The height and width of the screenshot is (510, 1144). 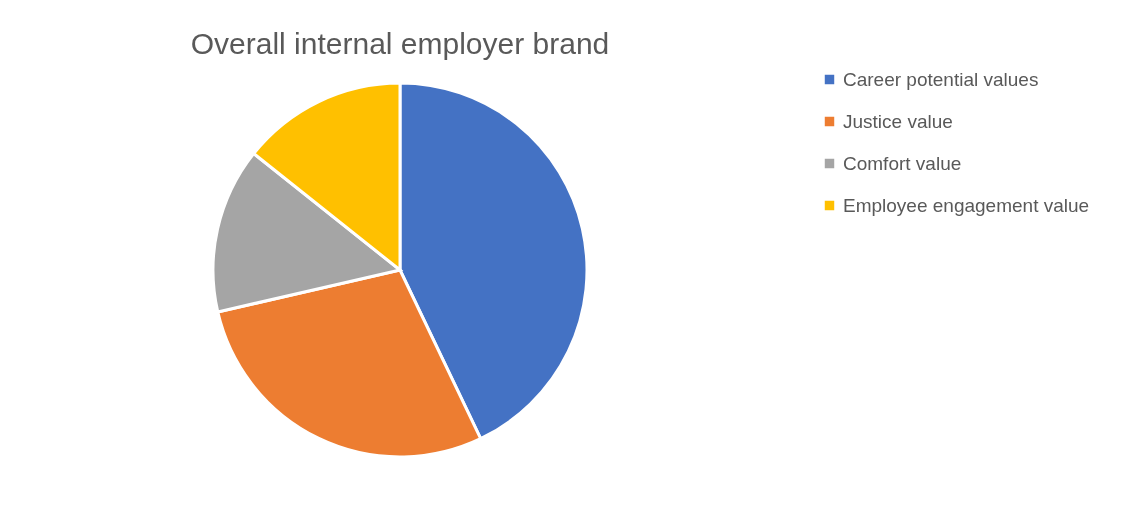 What do you see at coordinates (898, 121) in the screenshot?
I see `legend-label: Justice value` at bounding box center [898, 121].